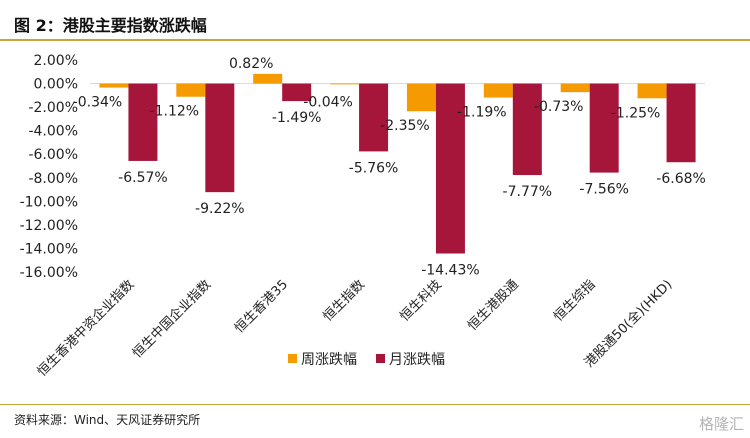 This screenshot has height=438, width=750. What do you see at coordinates (375, 404) in the screenshot?
I see `bottom-rule` at bounding box center [375, 404].